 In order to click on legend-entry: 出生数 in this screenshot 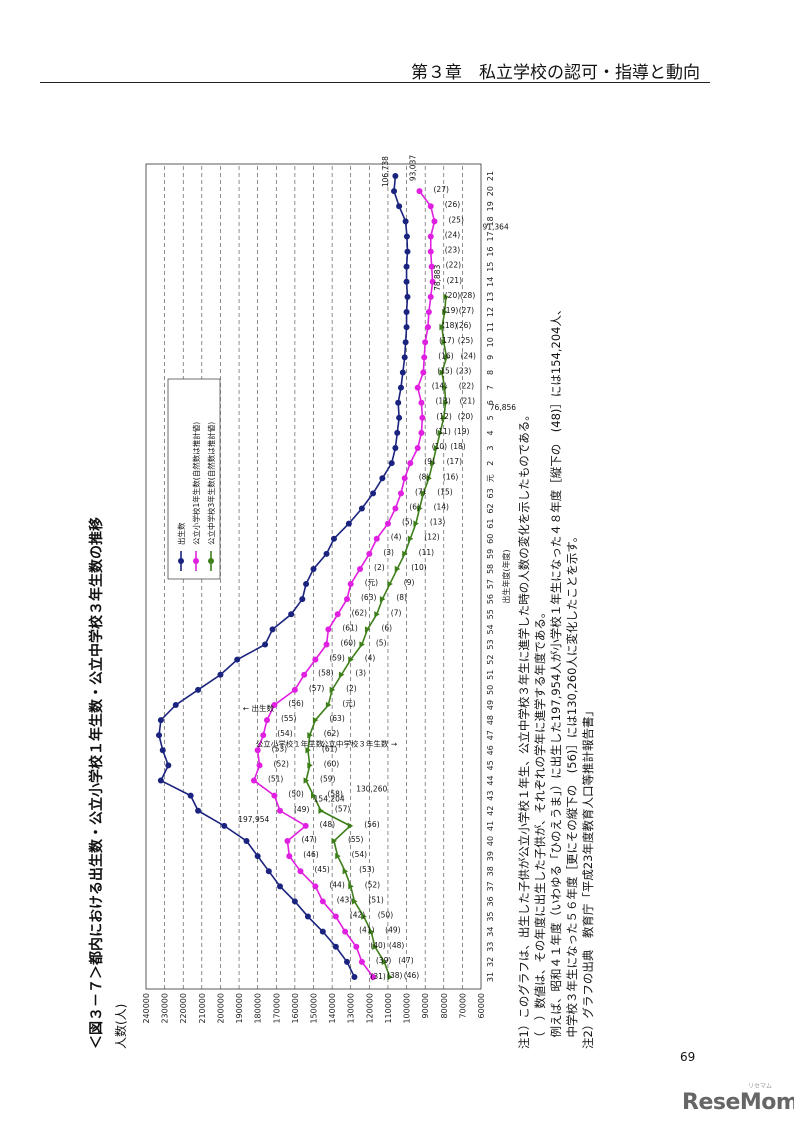, I will do `click(181, 533)`.